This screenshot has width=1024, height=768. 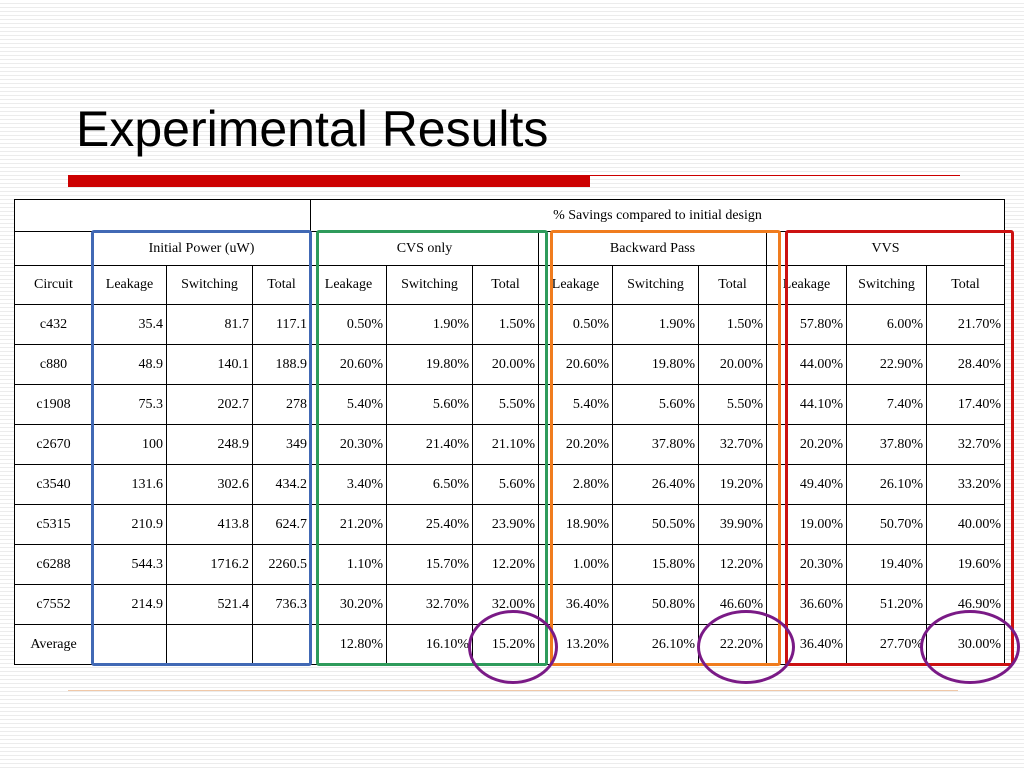 I want to click on value-cell: 16.10%, so click(x=429, y=644).